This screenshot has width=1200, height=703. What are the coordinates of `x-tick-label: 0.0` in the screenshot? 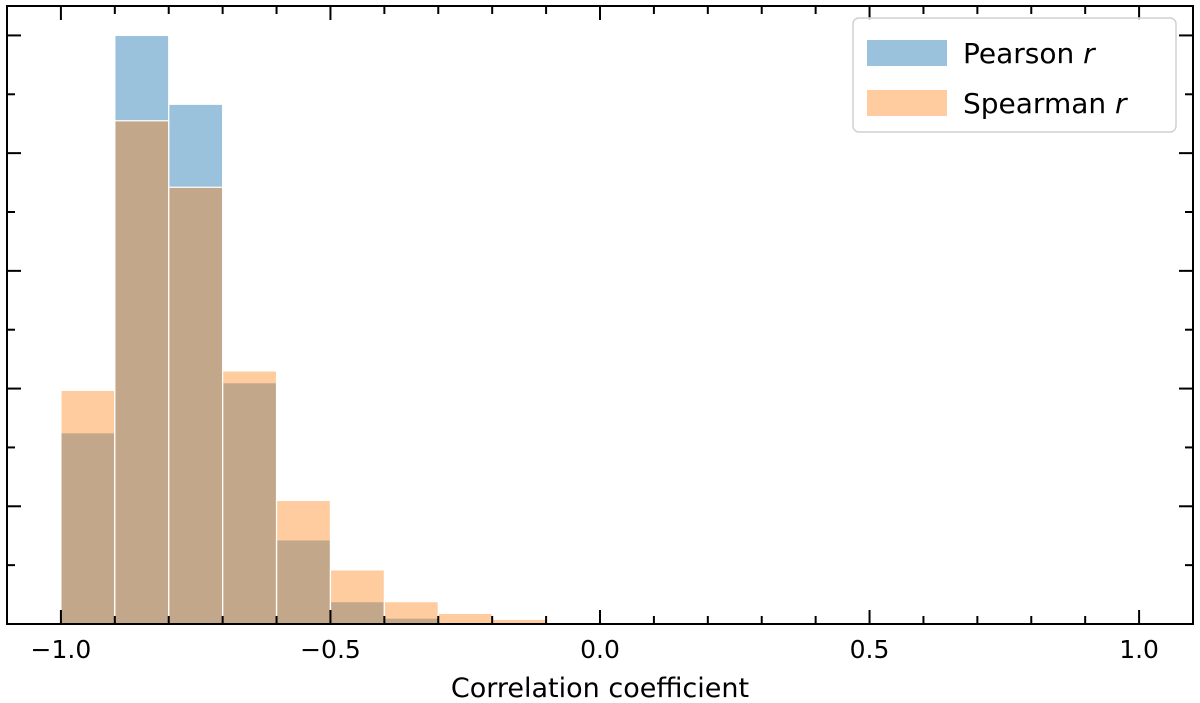 It's located at (600, 649).